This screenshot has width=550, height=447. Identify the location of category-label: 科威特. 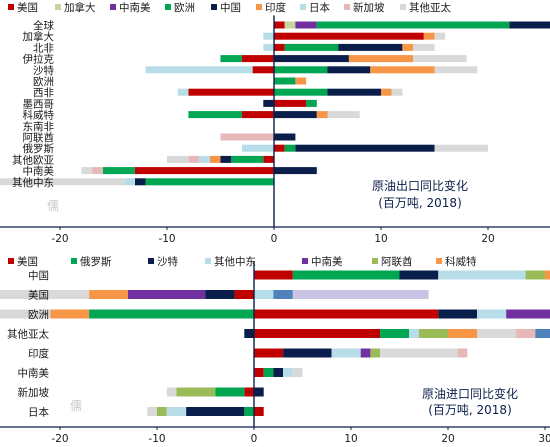
(39, 115).